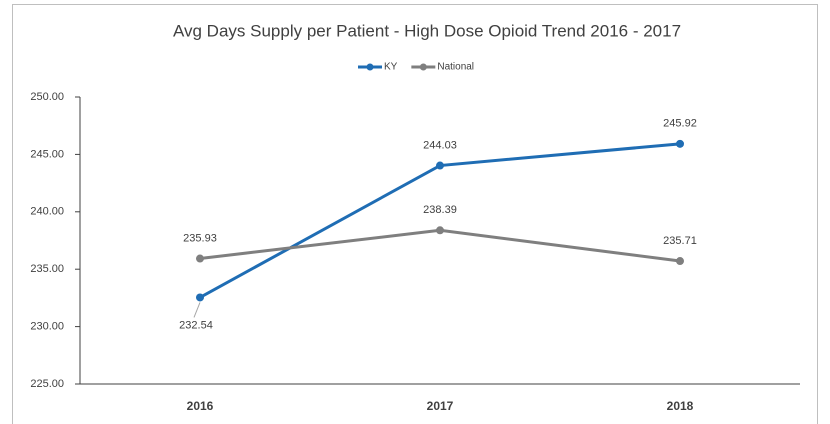 This screenshot has height=424, width=830. What do you see at coordinates (440, 210) in the screenshot?
I see `data-label: 238.39` at bounding box center [440, 210].